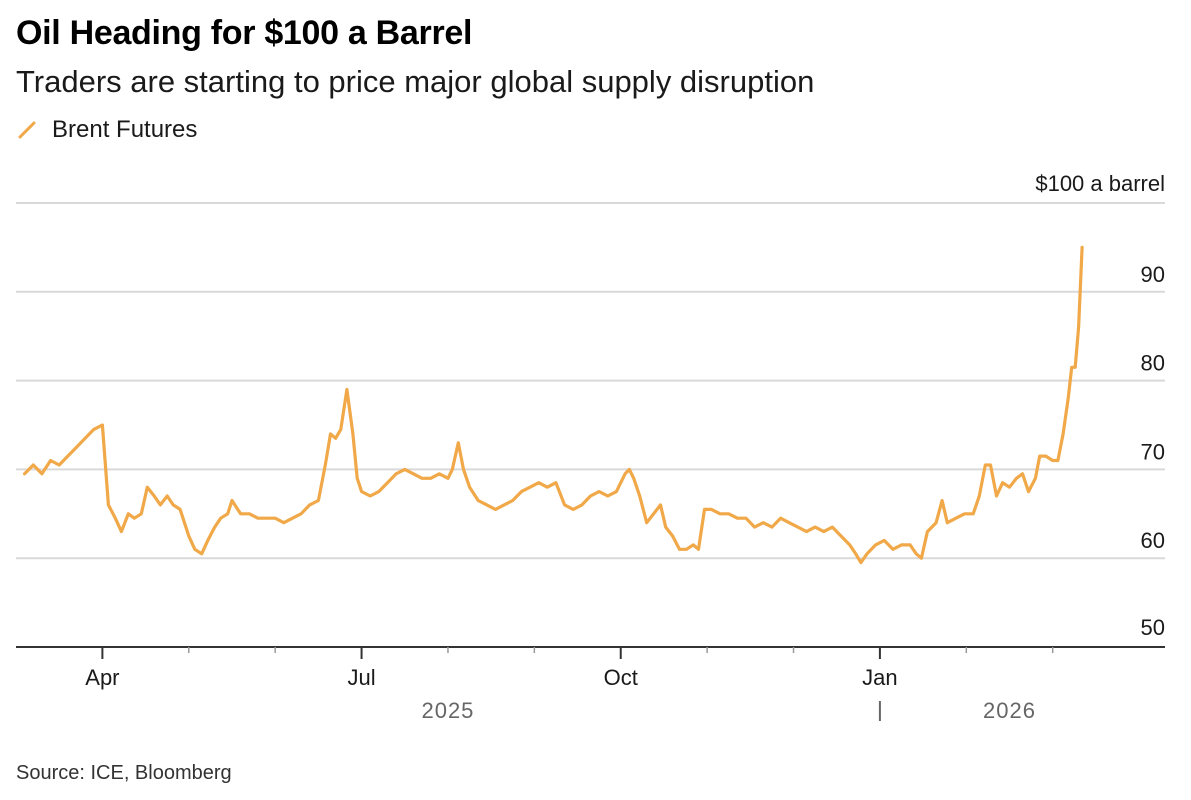 Image resolution: width=1191 pixels, height=800 pixels. I want to click on legend-line-icon, so click(27, 130).